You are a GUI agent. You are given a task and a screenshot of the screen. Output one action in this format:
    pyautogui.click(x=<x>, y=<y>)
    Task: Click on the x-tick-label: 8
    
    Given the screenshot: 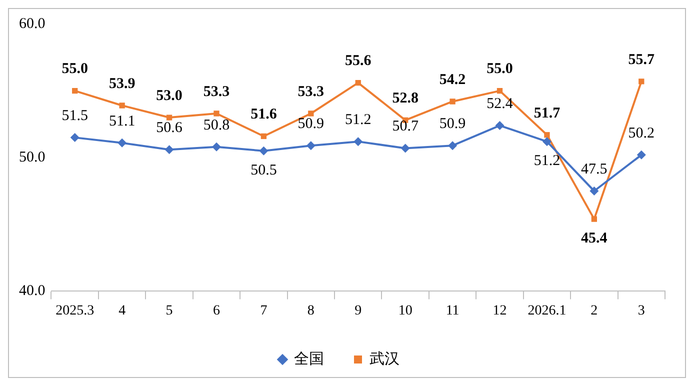 What is the action you would take?
    pyautogui.click(x=310, y=310)
    